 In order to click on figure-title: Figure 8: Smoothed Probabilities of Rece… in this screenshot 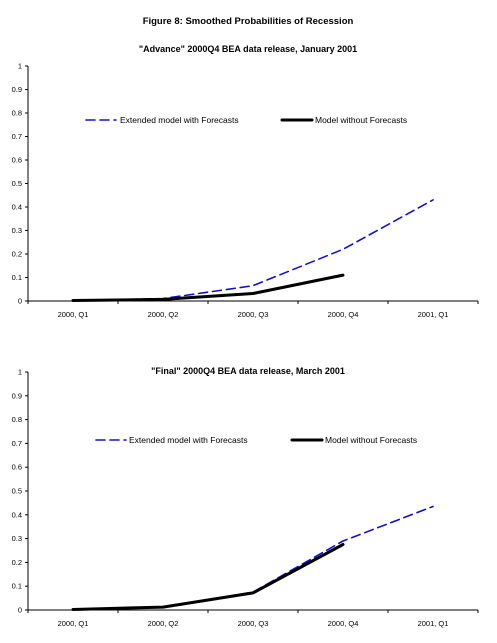, I will do `click(248, 21)`.